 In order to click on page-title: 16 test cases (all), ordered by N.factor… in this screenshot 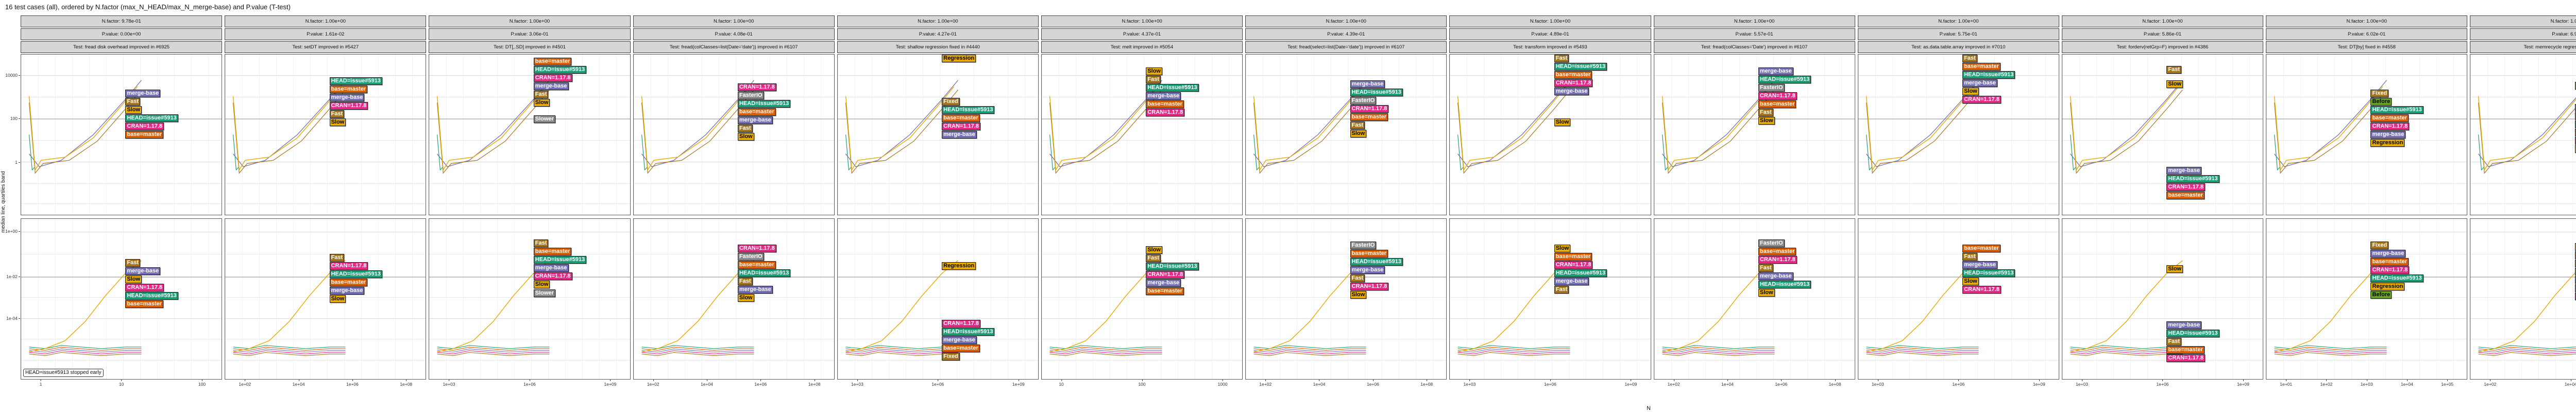, I will do `click(148, 7)`.